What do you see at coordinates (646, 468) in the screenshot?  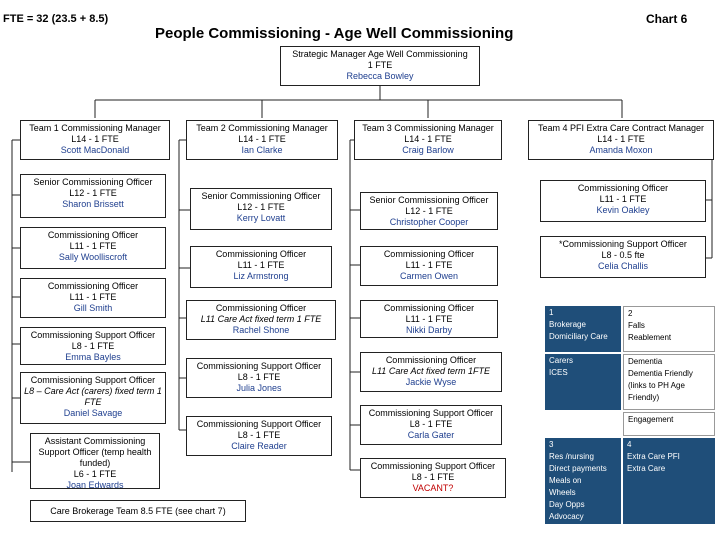 I see `cell-text: Extra Care` at bounding box center [646, 468].